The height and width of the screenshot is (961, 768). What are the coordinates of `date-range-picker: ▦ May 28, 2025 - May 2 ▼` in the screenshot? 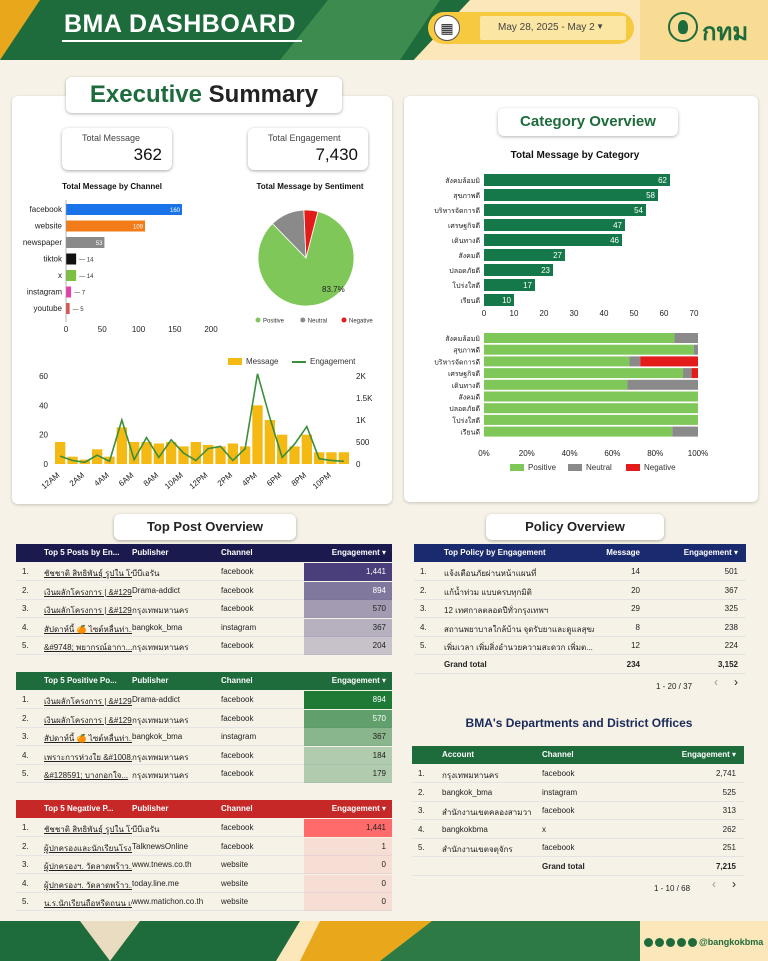 It's located at (531, 28).